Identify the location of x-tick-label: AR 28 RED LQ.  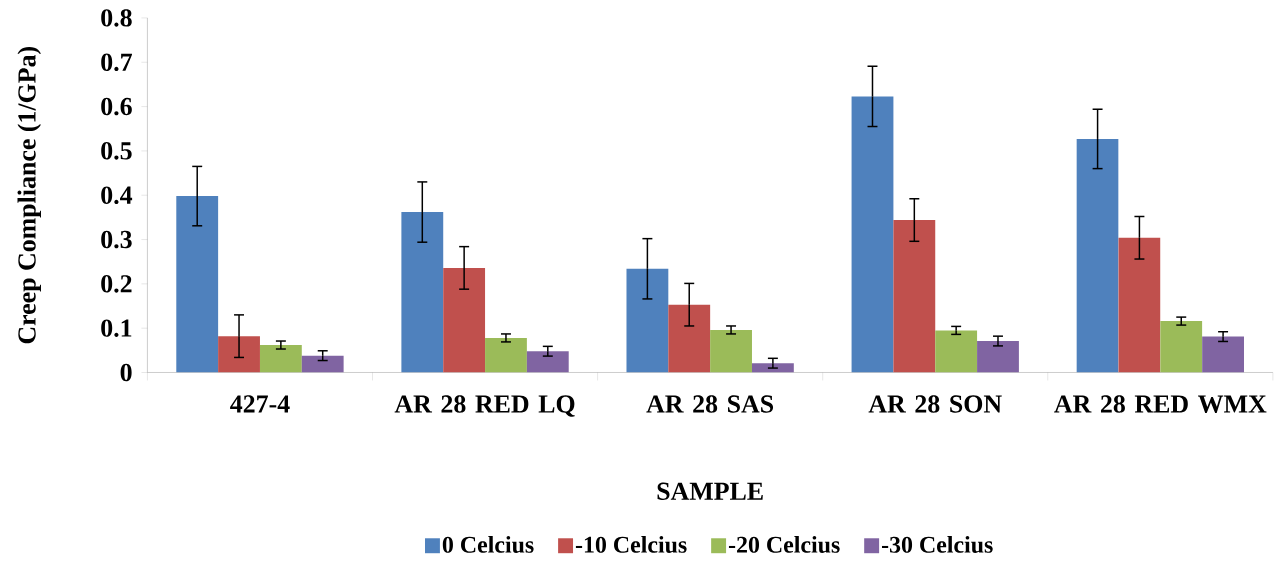
(484, 406).